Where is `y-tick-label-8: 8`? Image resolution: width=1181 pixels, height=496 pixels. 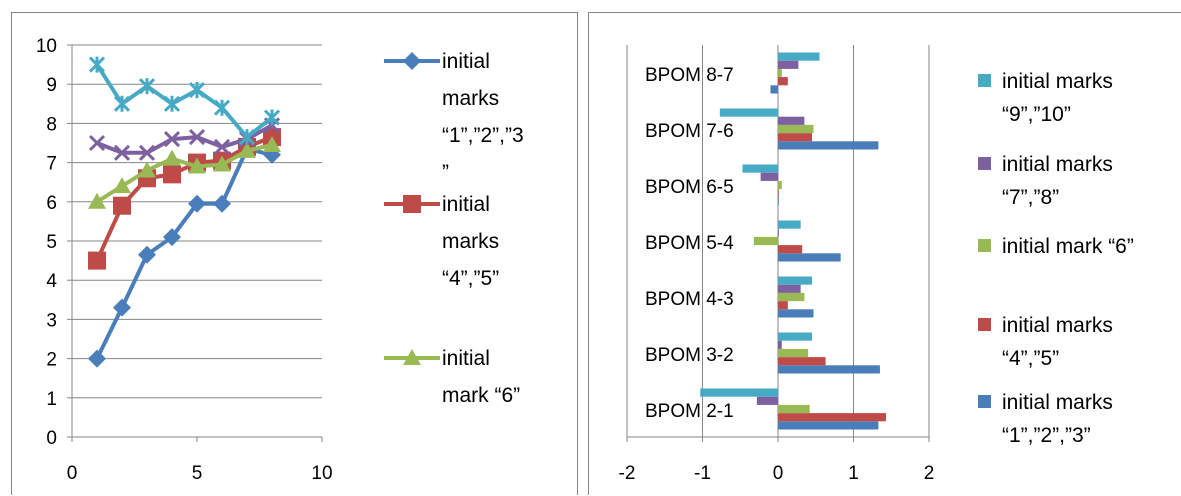 y-tick-label-8: 8 is located at coordinates (51, 124).